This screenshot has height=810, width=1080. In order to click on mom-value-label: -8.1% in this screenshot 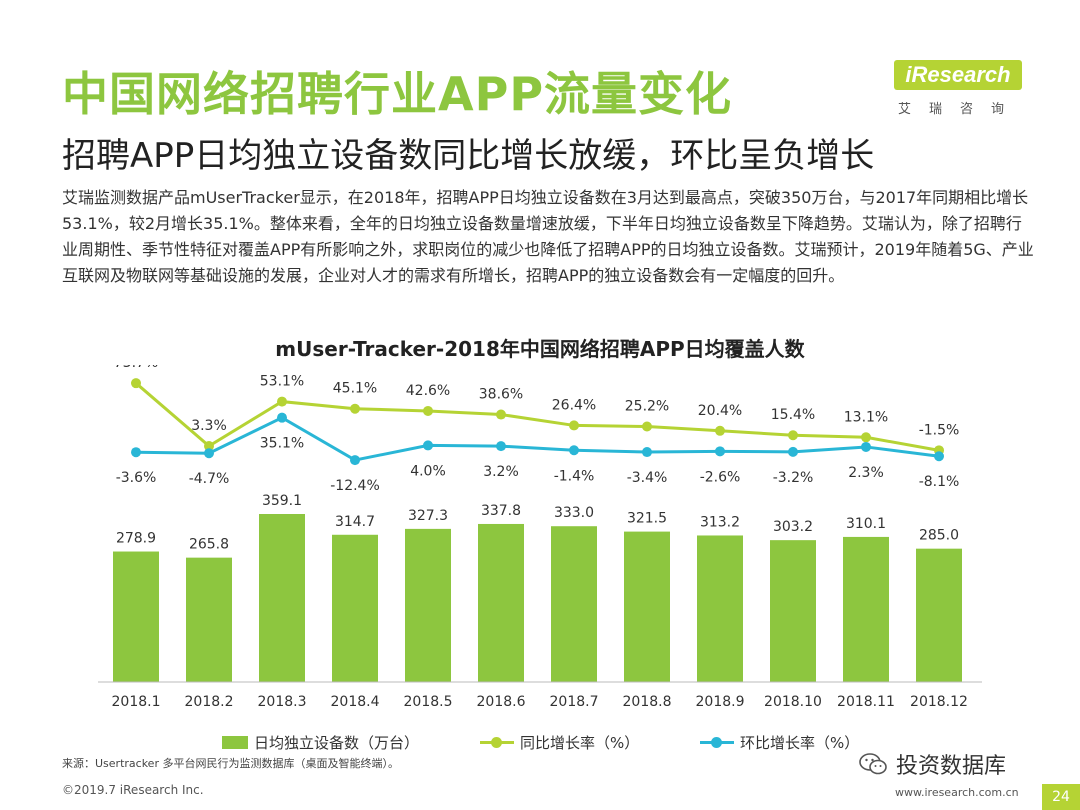, I will do `click(939, 482)`.